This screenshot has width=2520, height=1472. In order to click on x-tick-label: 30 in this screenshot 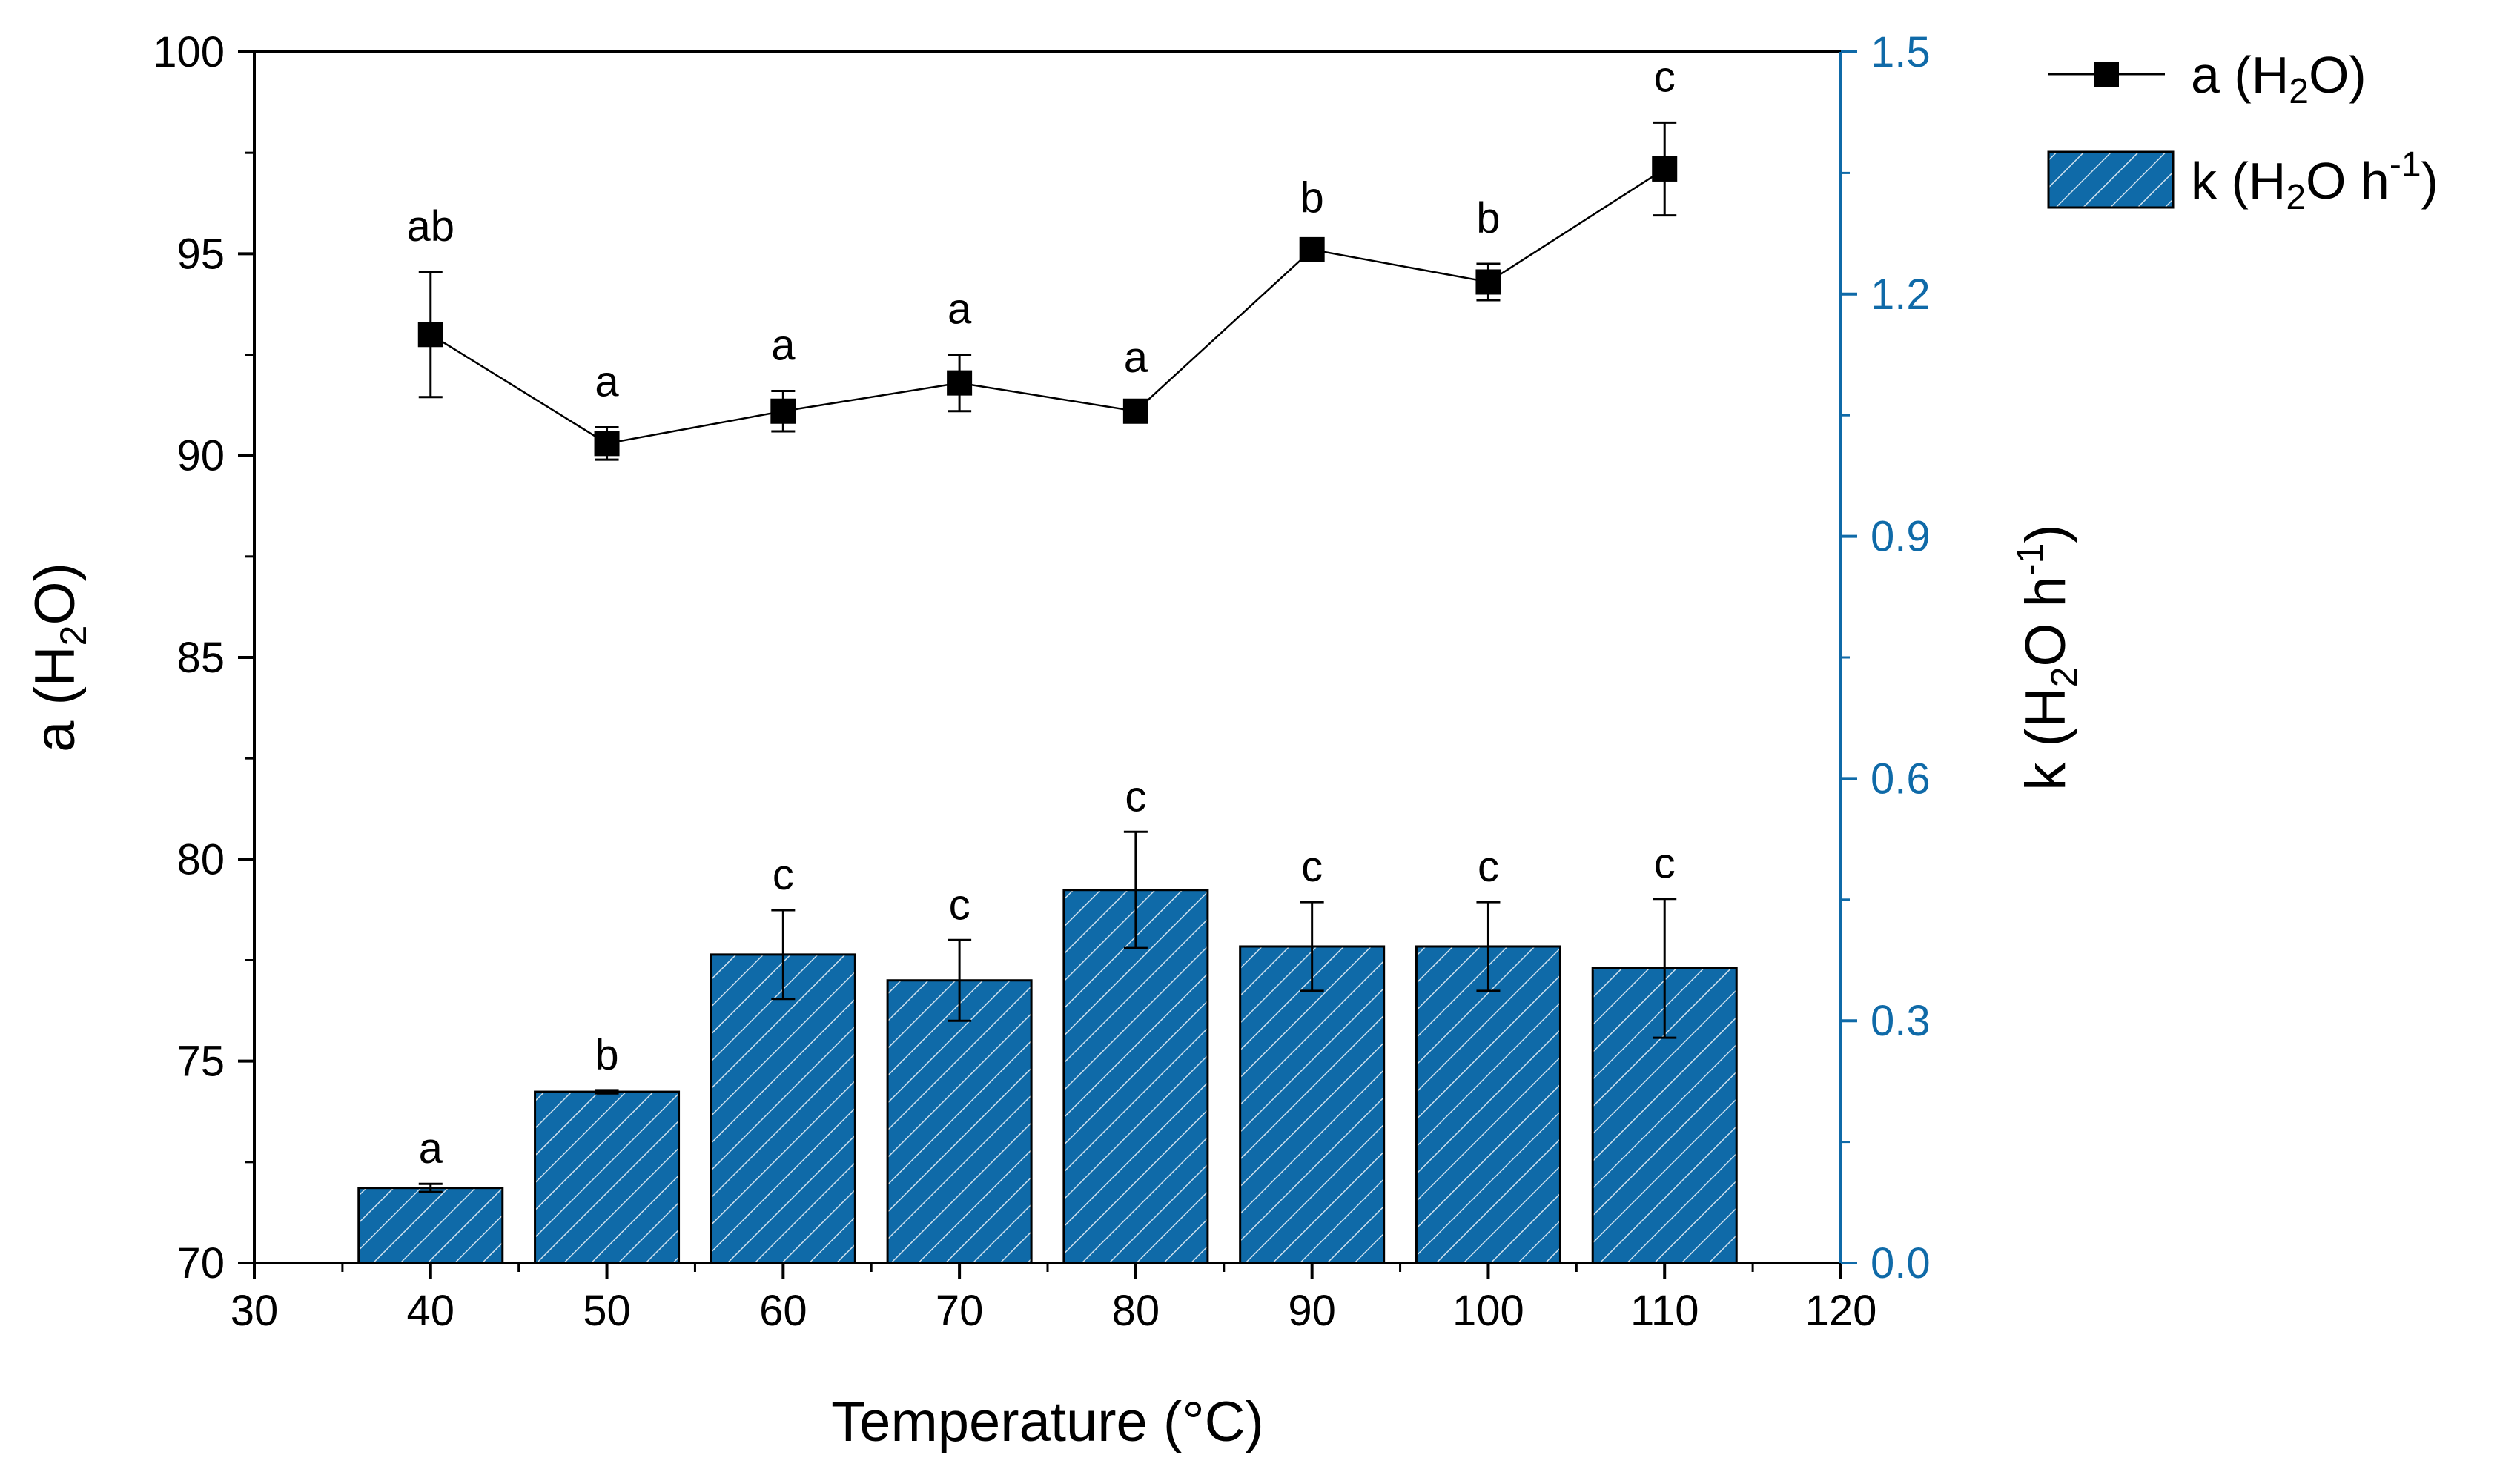, I will do `click(255, 1311)`.